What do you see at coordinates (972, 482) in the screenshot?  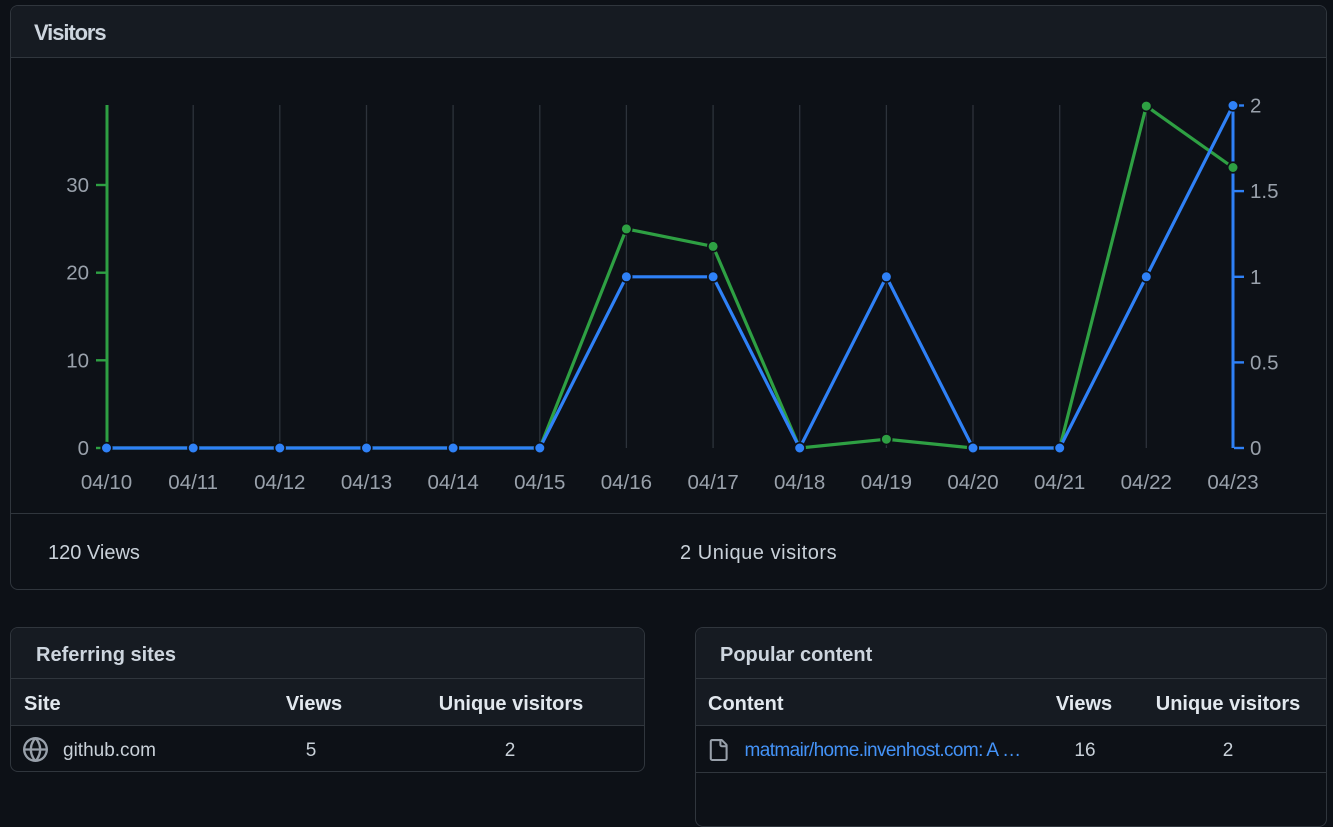 I see `svg-text: 04/20` at bounding box center [972, 482].